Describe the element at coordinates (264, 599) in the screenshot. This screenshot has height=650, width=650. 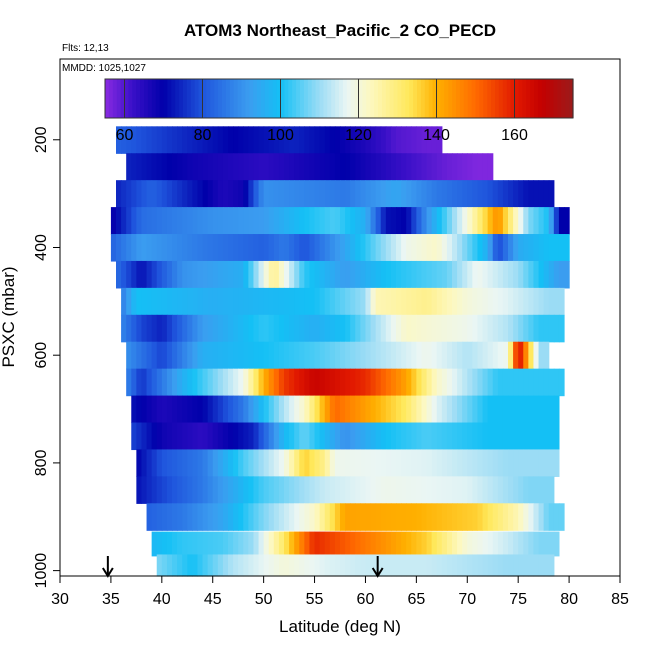
I see `x-tick-label: 50` at that location.